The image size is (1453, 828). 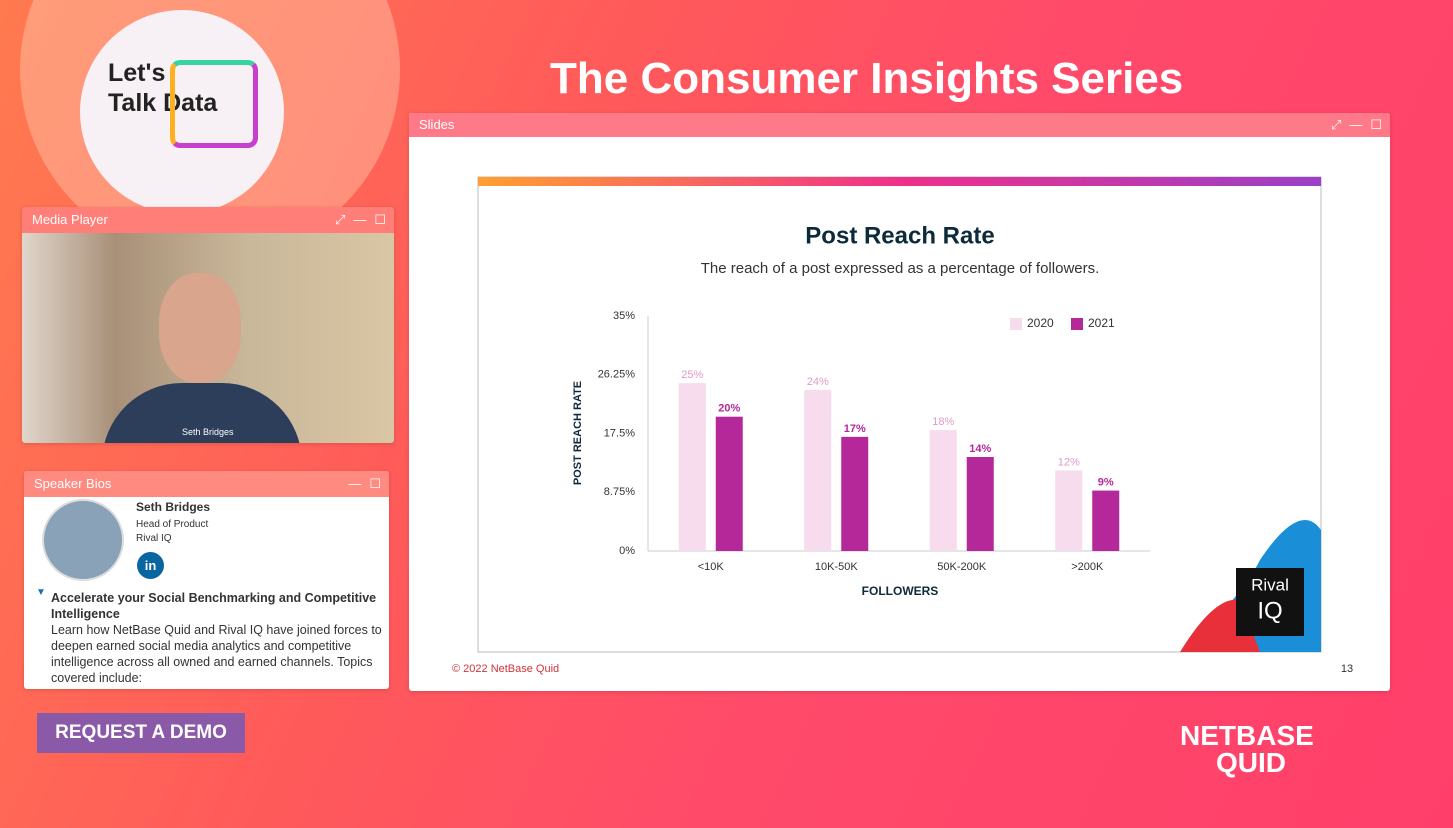 I want to click on header-title: The Consumer Insights Series, so click(x=867, y=78).